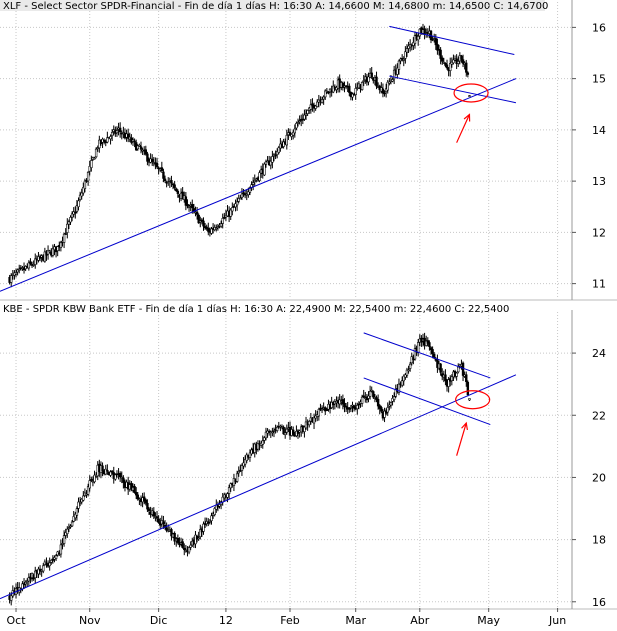 The width and height of the screenshot is (617, 631). Describe the element at coordinates (17, 620) in the screenshot. I see `x-tick-label: Oct` at that location.